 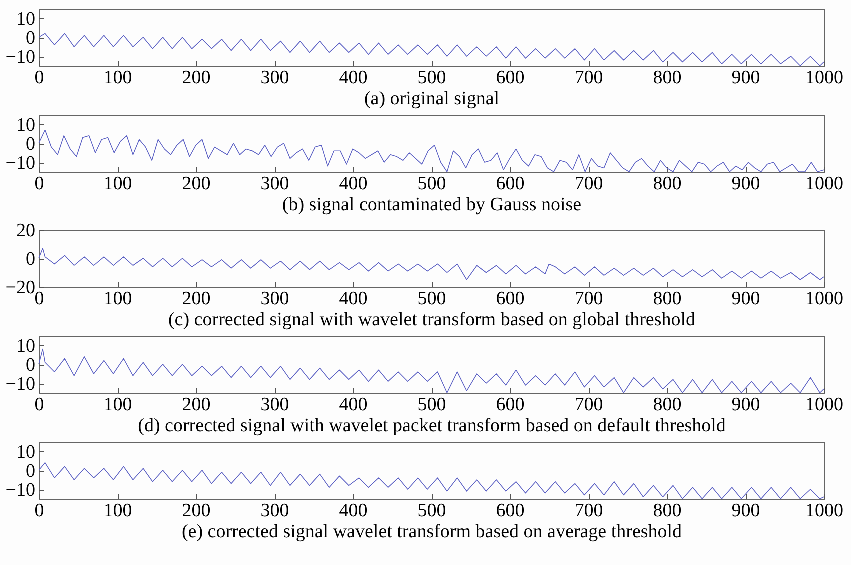 I want to click on y-tick-label: 20, so click(x=26, y=231).